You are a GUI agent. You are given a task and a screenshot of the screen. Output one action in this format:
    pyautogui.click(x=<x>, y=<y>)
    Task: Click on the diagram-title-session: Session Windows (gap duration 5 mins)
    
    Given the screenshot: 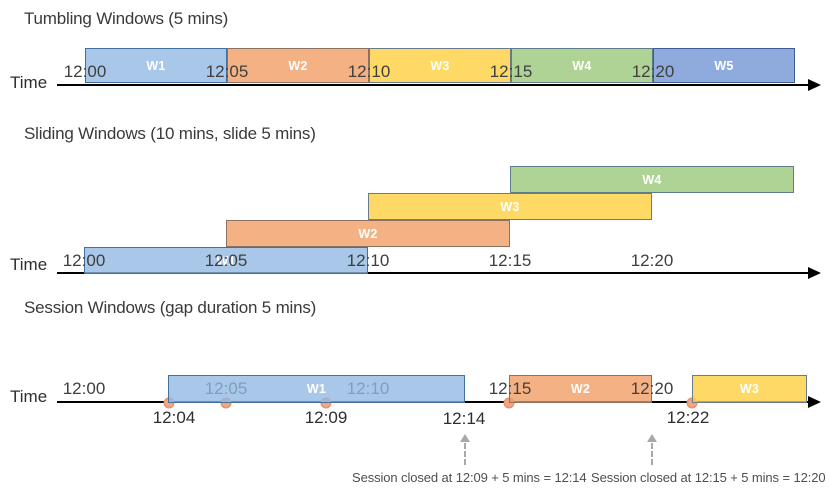 What is the action you would take?
    pyautogui.click(x=170, y=307)
    